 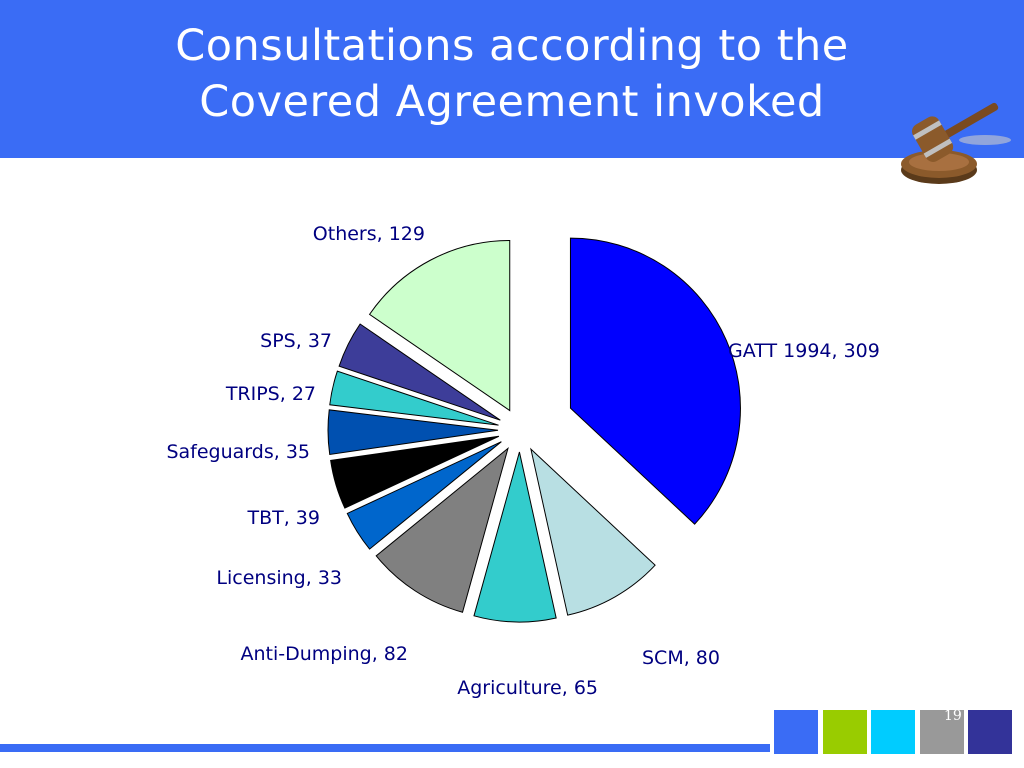 What do you see at coordinates (956, 143) in the screenshot?
I see `gavel-icon` at bounding box center [956, 143].